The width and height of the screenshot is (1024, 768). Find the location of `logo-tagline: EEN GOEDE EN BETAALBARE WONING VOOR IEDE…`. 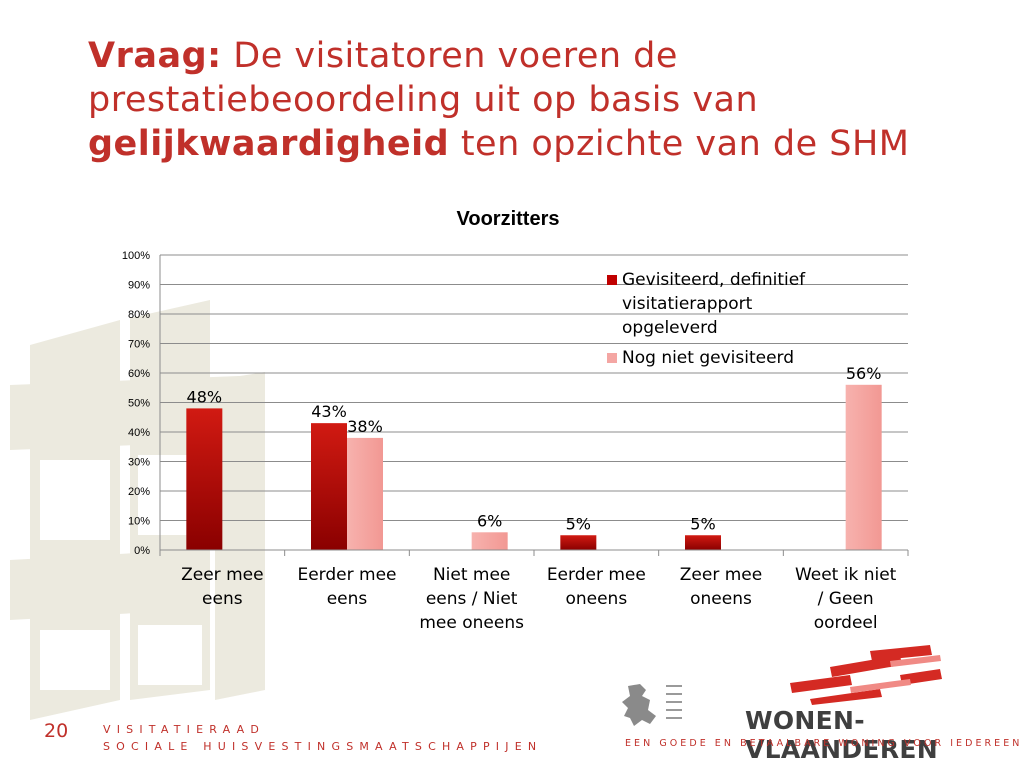

logo-tagline: EEN GOEDE EN BETAALBARE WONING VOOR IEDE… is located at coordinates (824, 743).